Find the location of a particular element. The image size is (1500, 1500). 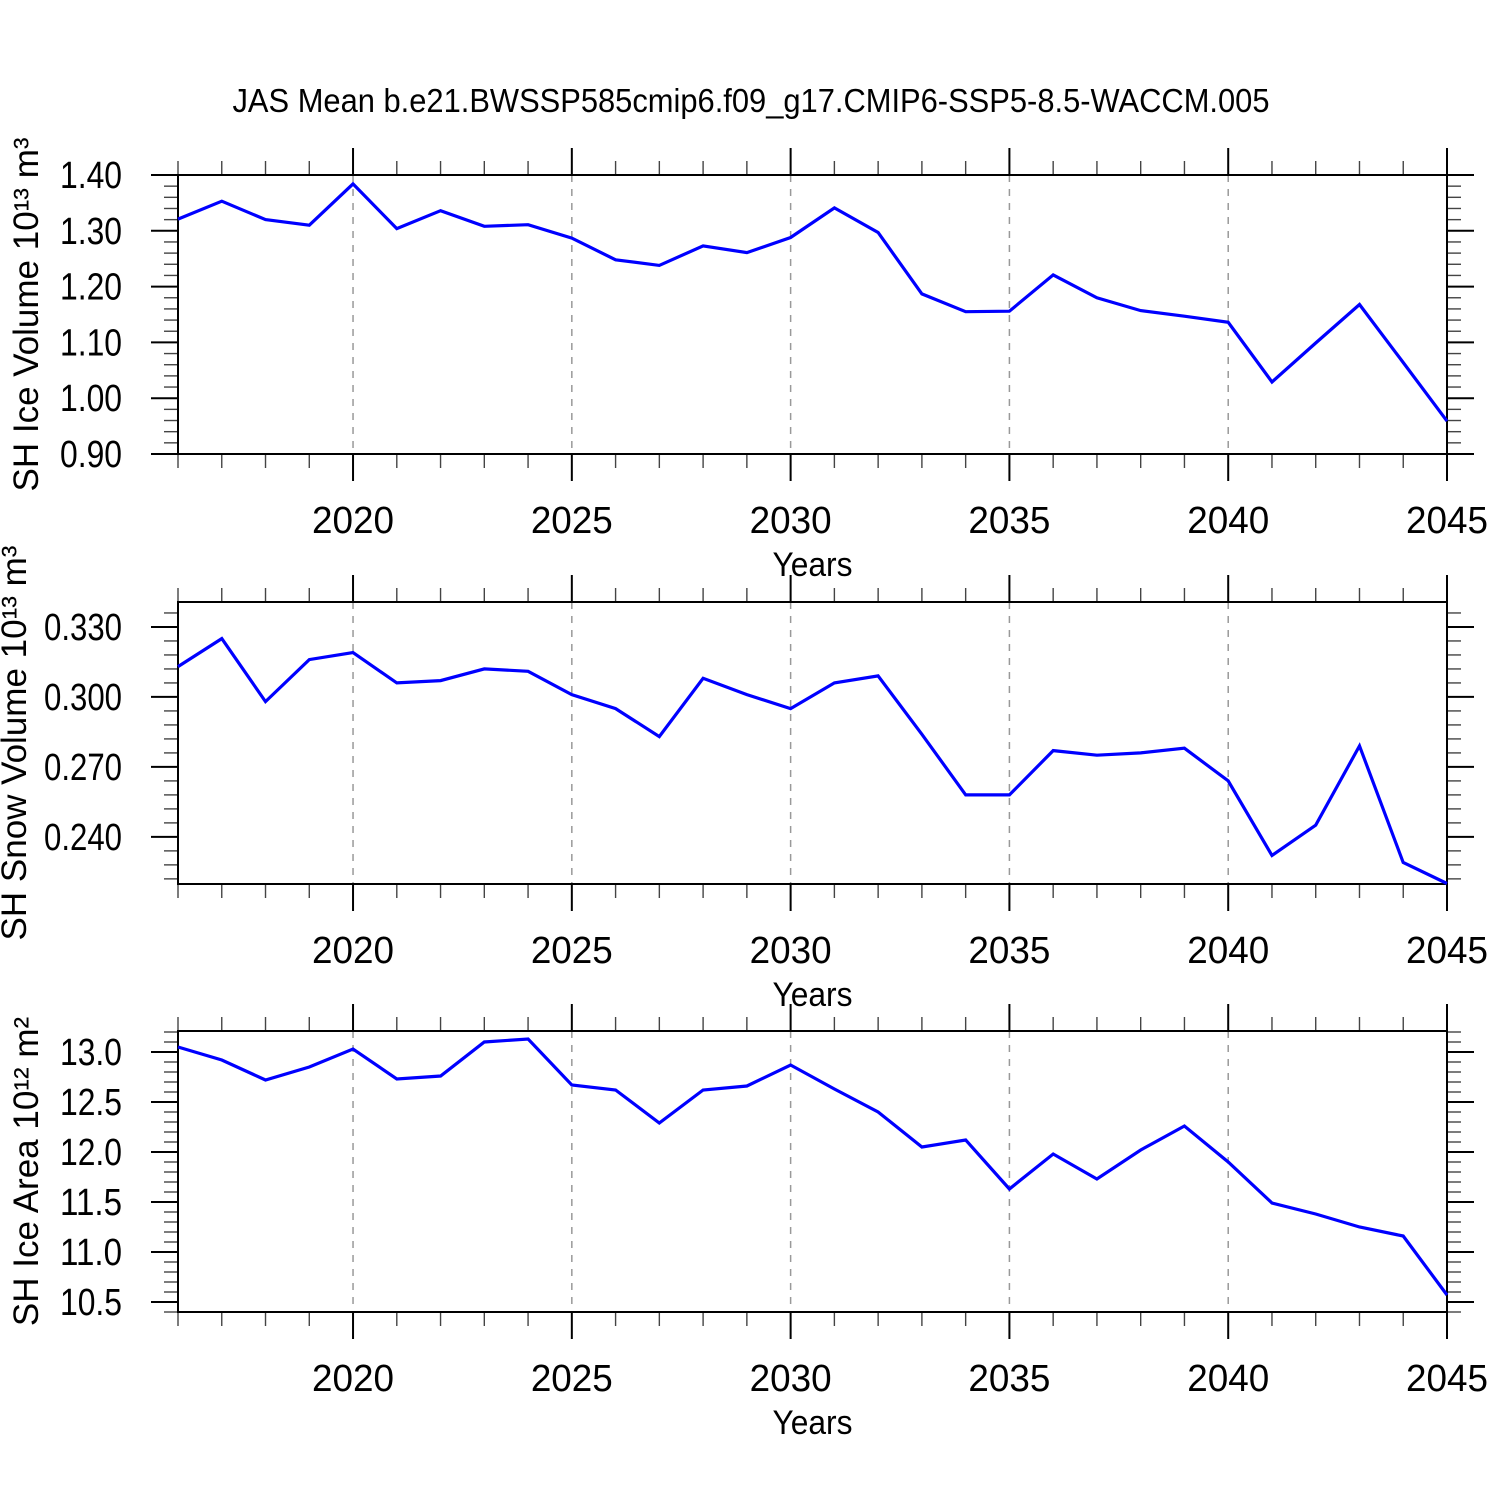

y-tick-label: 1.40 is located at coordinates (91, 176).